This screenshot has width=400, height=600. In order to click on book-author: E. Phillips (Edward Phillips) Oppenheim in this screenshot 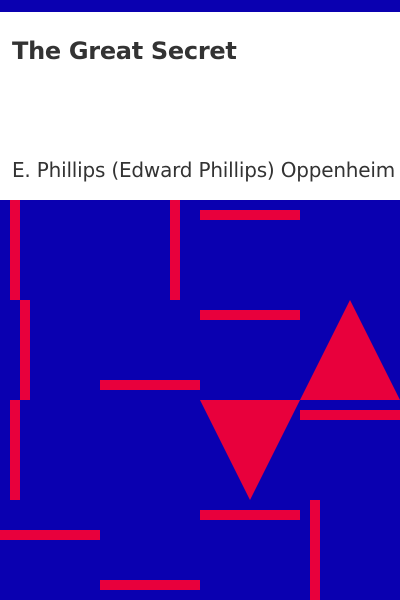, I will do `click(204, 170)`.